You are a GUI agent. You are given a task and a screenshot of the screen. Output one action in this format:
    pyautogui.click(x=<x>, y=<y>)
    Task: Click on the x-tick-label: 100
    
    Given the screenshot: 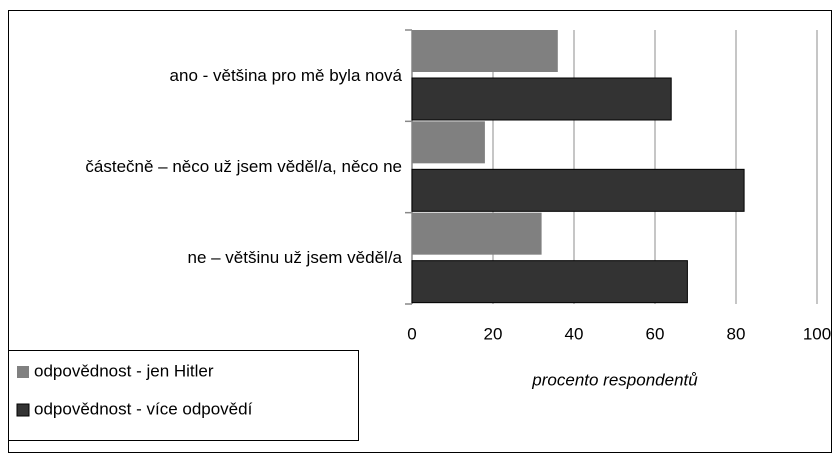 What is the action you would take?
    pyautogui.click(x=817, y=333)
    